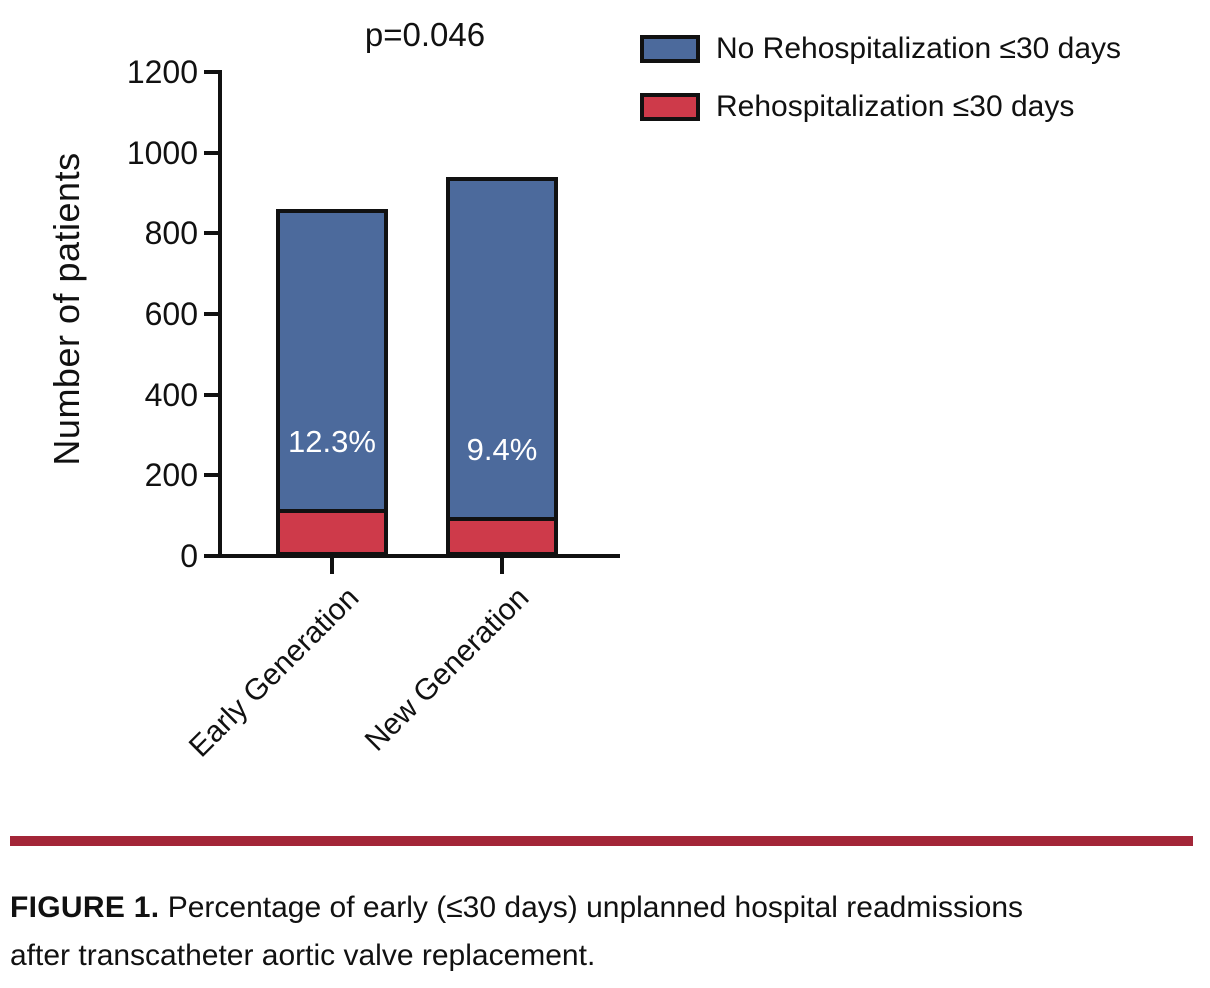 This screenshot has width=1210, height=988. I want to click on bar-percentage-label: 12.3%, so click(332, 442).